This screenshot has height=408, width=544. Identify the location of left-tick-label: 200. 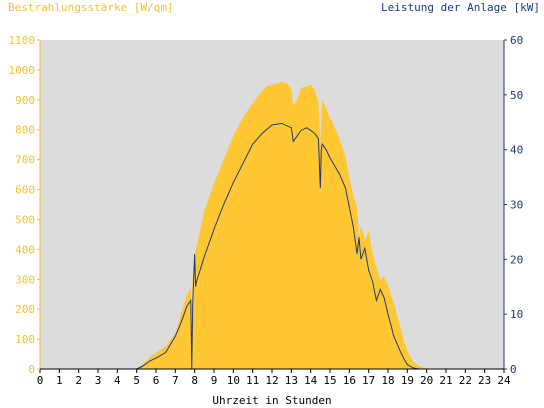
(25, 309).